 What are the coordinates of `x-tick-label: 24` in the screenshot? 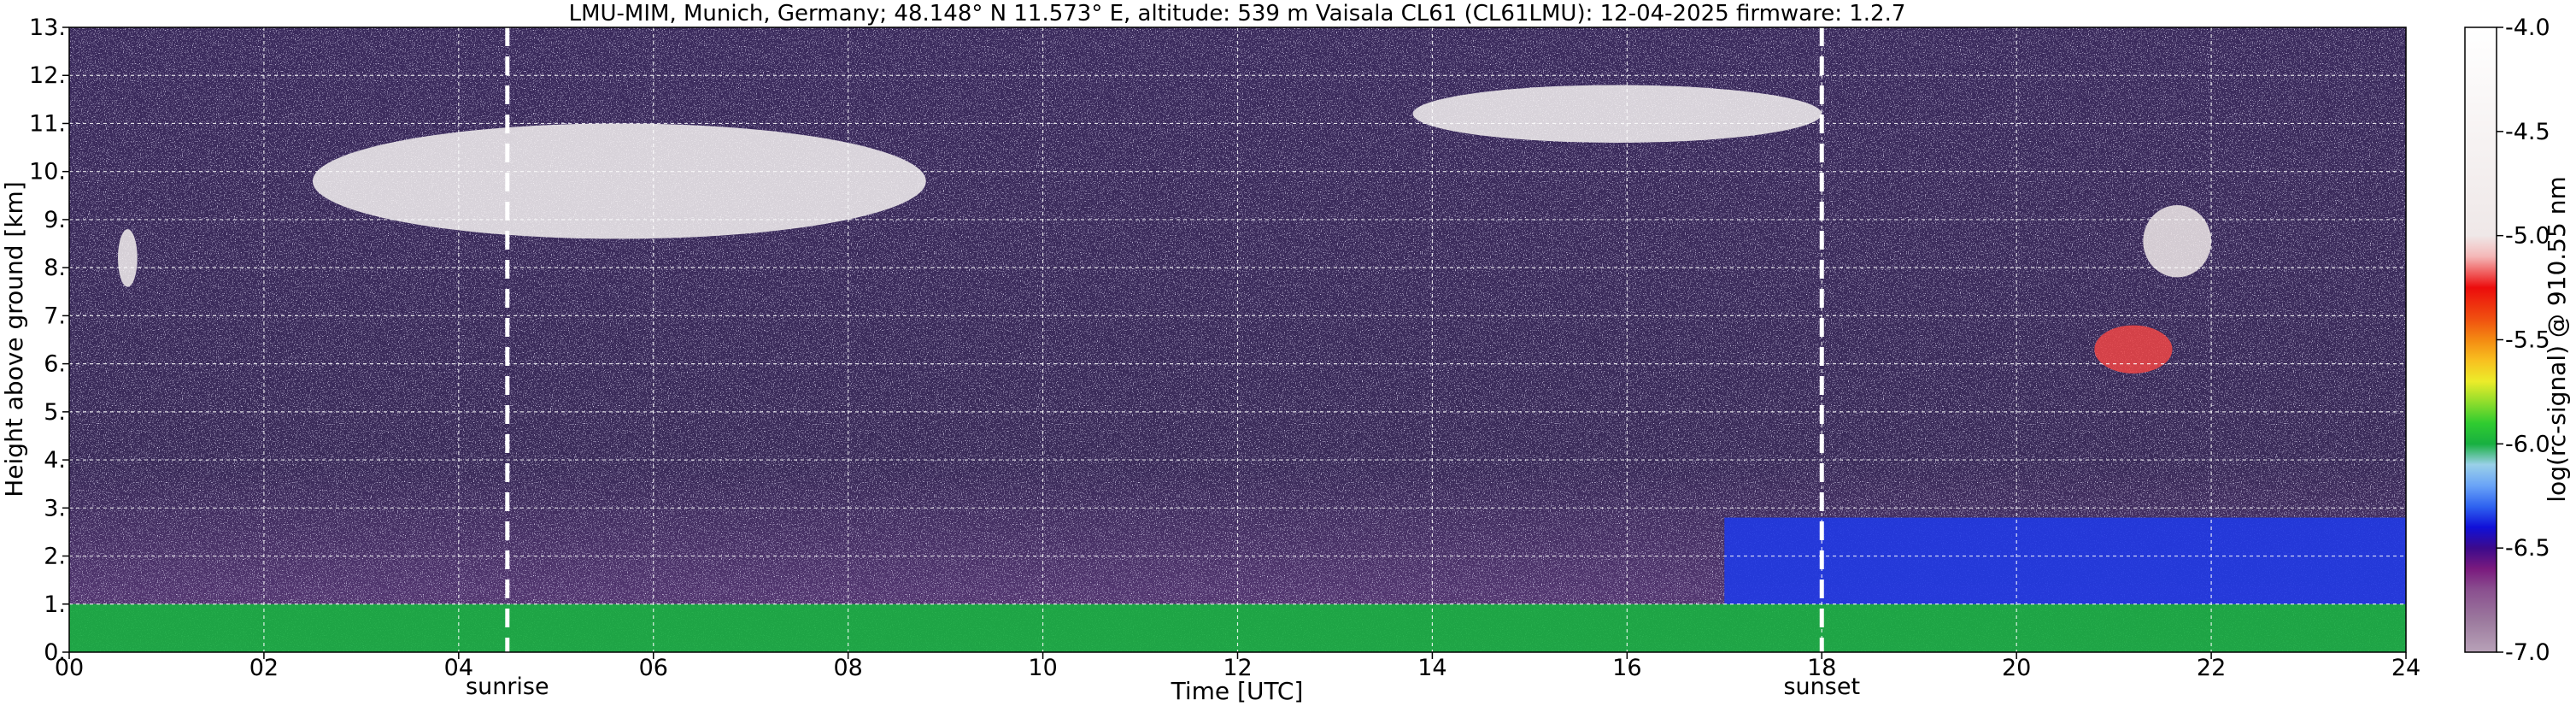 It's located at (2406, 668).